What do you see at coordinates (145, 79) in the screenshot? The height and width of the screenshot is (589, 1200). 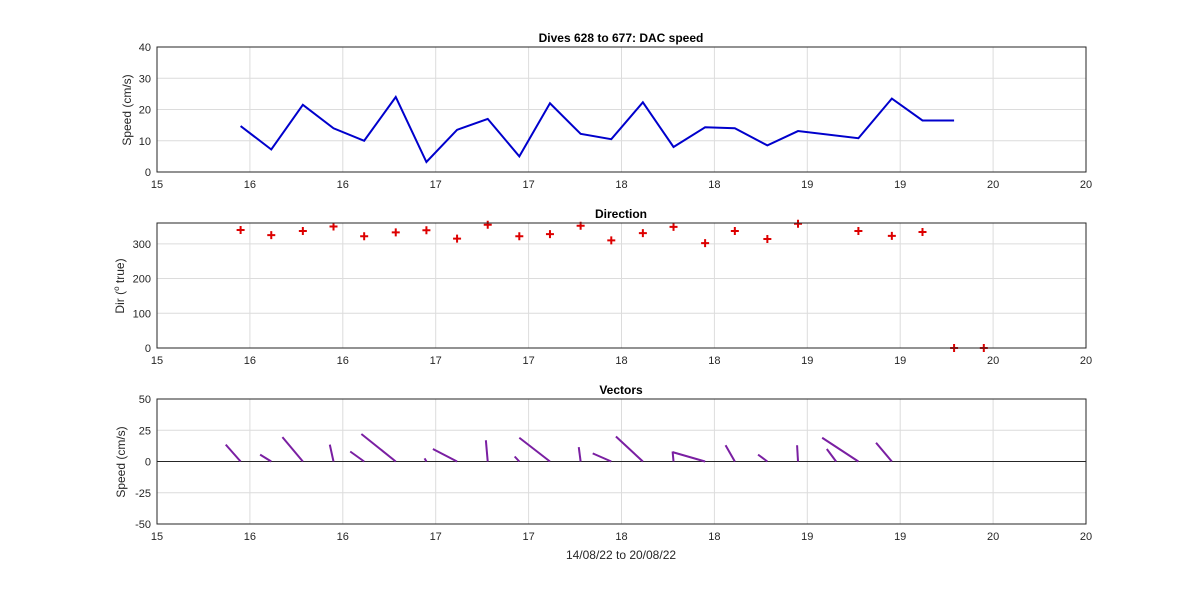 I see `speed-y-tick-label: 30` at bounding box center [145, 79].